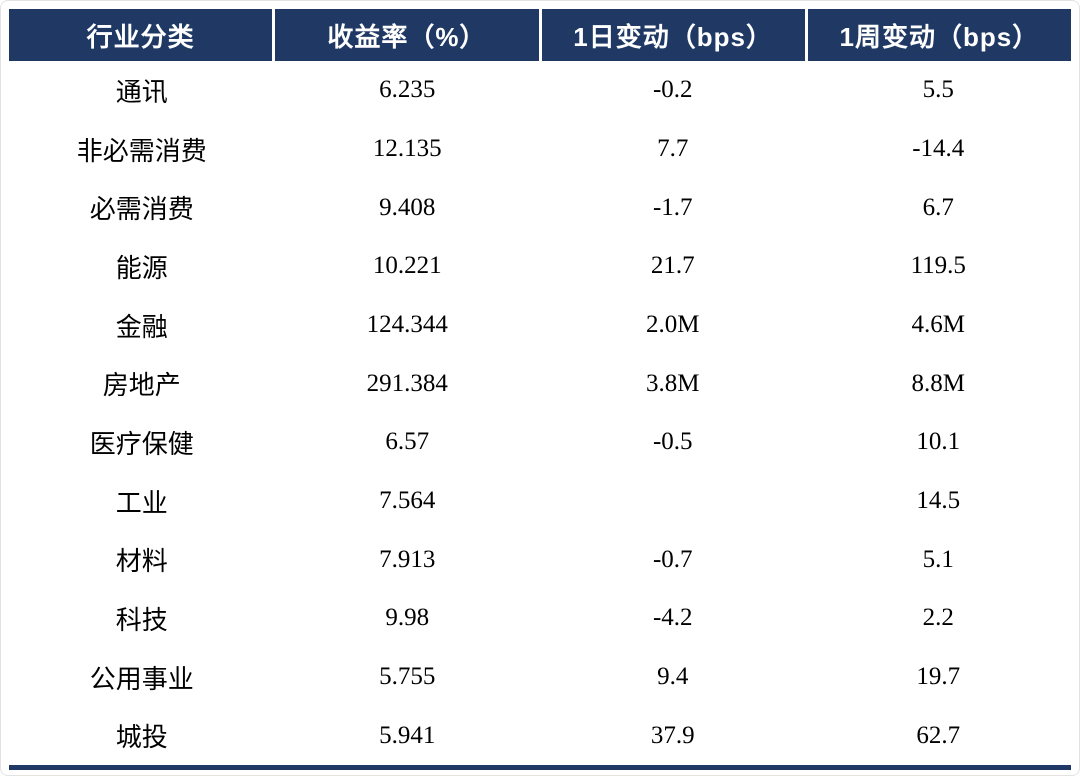 Image resolution: width=1080 pixels, height=776 pixels. I want to click on header-cell-1day-change: 1日变动（bps）, so click(673, 35).